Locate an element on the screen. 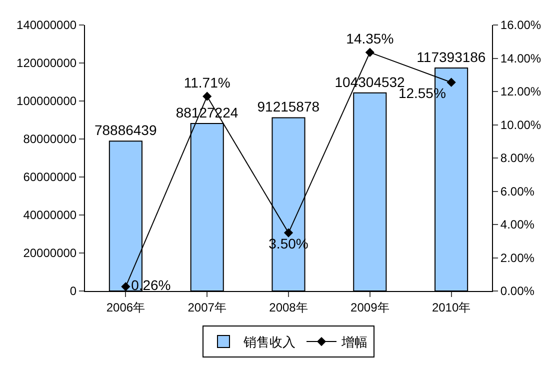 This screenshot has width=557, height=370. y-tick-label: 60000000 is located at coordinates (50, 177).